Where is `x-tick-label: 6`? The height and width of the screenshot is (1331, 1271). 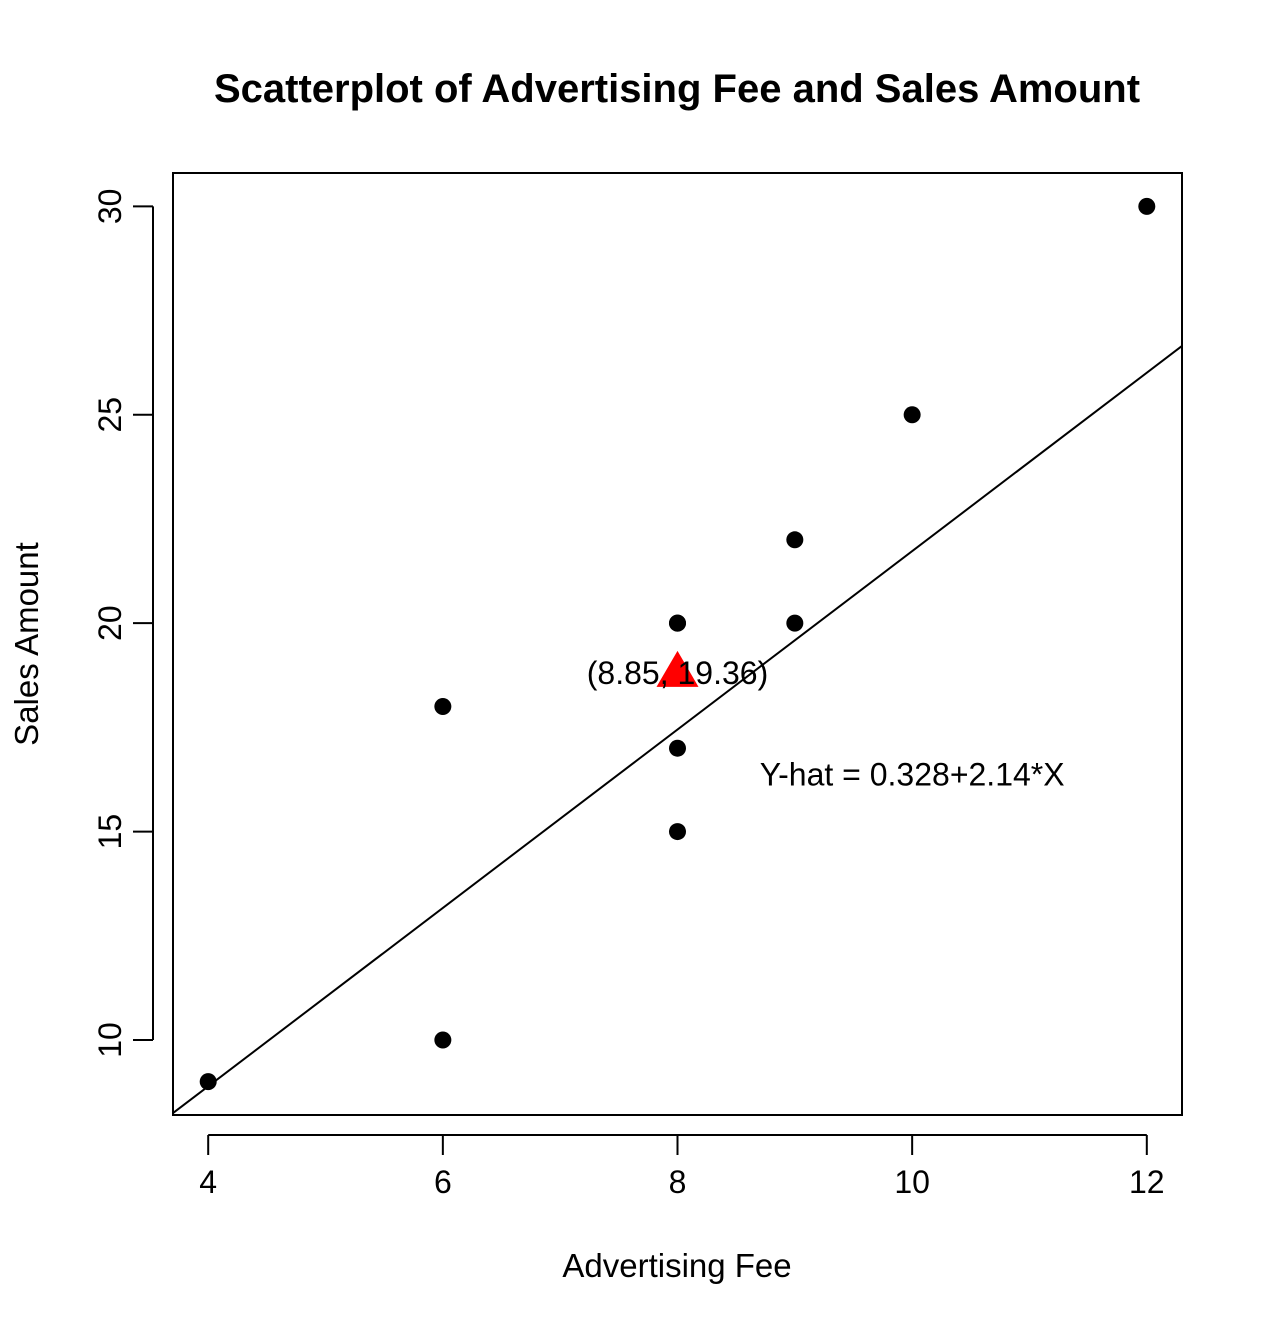 x-tick-label: 6 is located at coordinates (443, 1182).